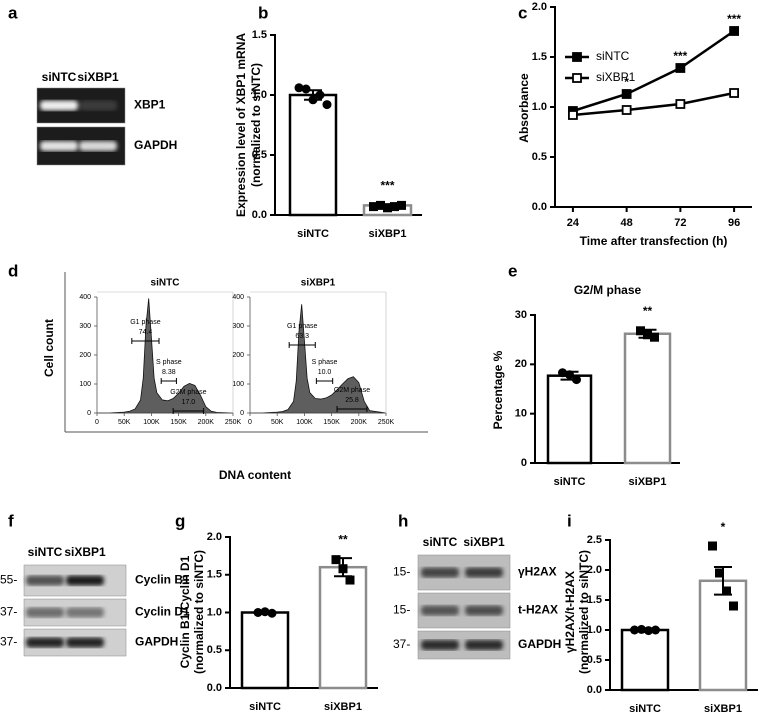  Describe the element at coordinates (162, 612) in the screenshot. I see `blot-label: Cyclin D1` at that location.